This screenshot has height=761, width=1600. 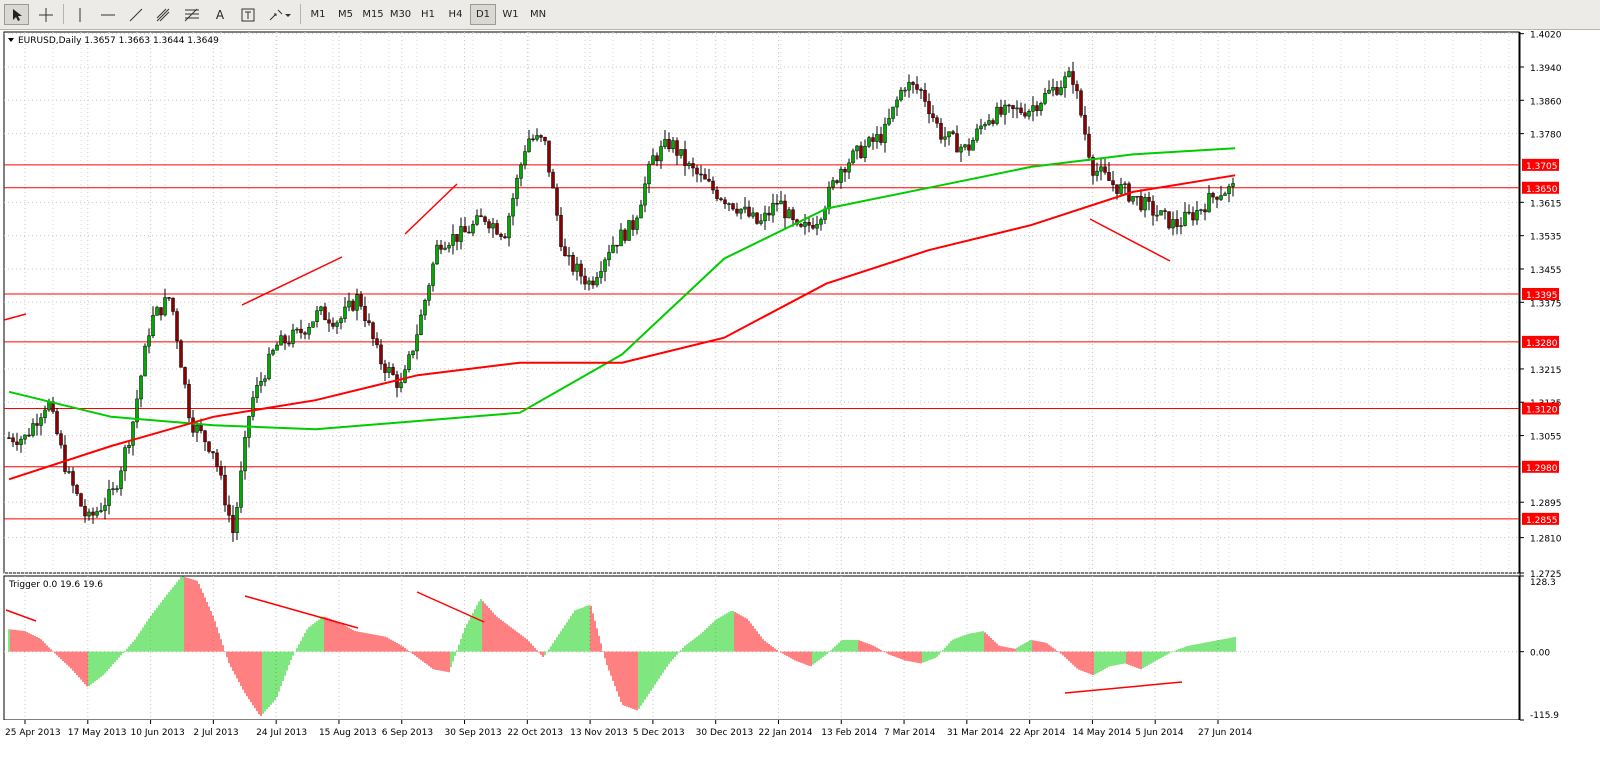 What do you see at coordinates (345, 14) in the screenshot?
I see `timeframe-m5: M5` at bounding box center [345, 14].